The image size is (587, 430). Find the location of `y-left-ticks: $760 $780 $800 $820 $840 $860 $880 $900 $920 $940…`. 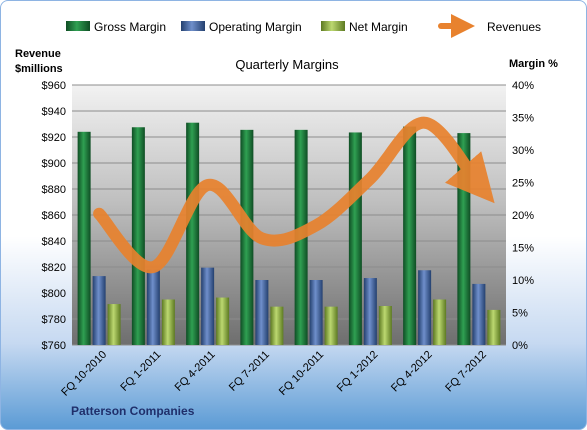

y-left-ticks: $760 $780 $800 $820 $840 $860 $880 $900 $920 $940… is located at coordinates (54, 216).